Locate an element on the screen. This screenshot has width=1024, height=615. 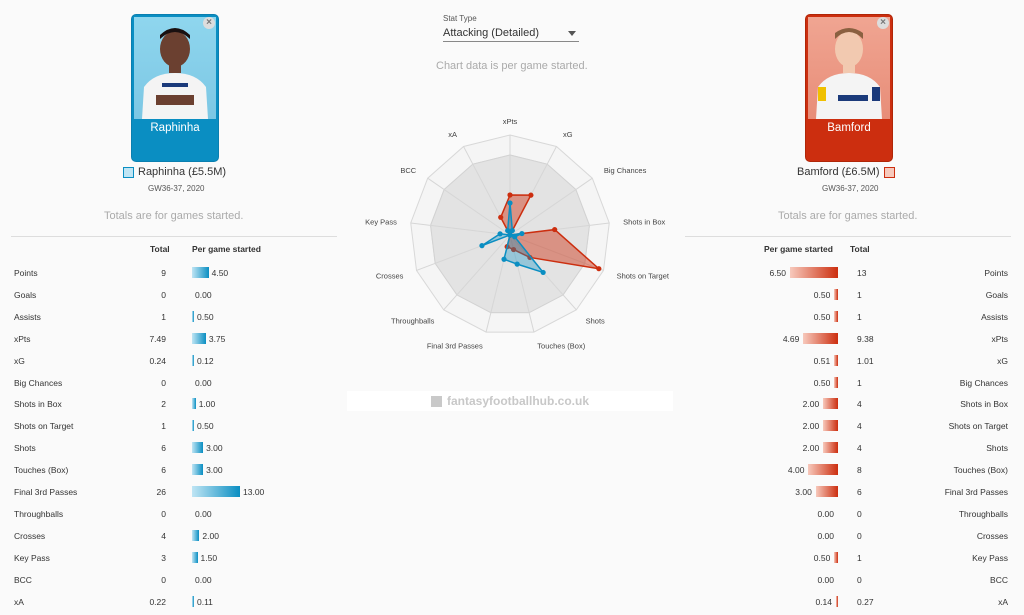
player-card-left: × Raphinha is located at coordinates (175, 88).